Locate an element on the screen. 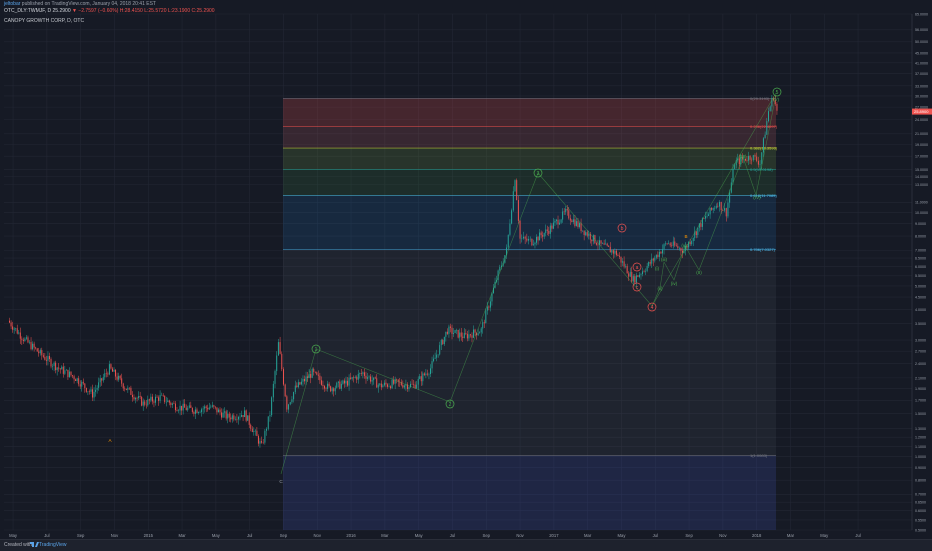 The image size is (932, 551). y-tick-label: 4.0000 is located at coordinates (920, 310).